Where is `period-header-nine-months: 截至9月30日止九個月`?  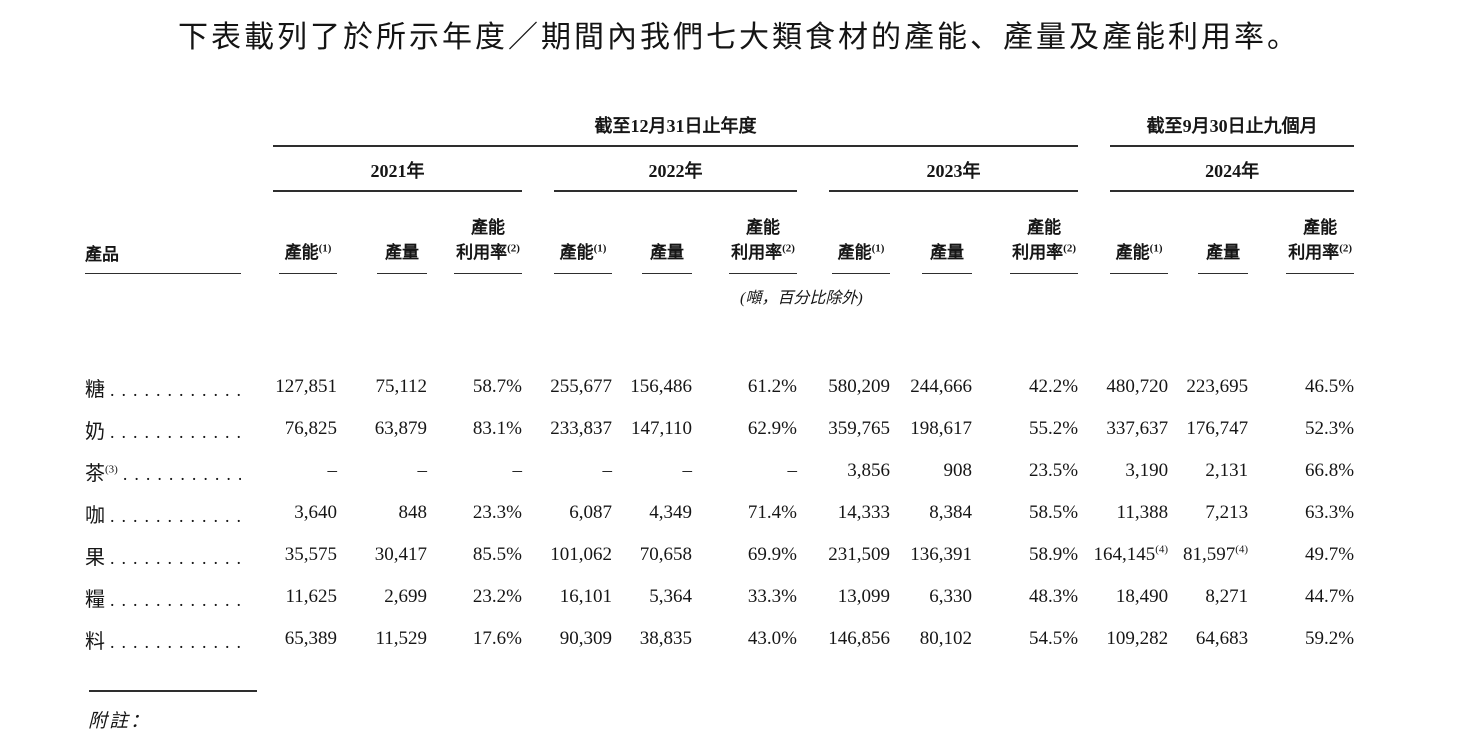
period-header-nine-months: 截至9月30日止九個月 is located at coordinates (1216, 126).